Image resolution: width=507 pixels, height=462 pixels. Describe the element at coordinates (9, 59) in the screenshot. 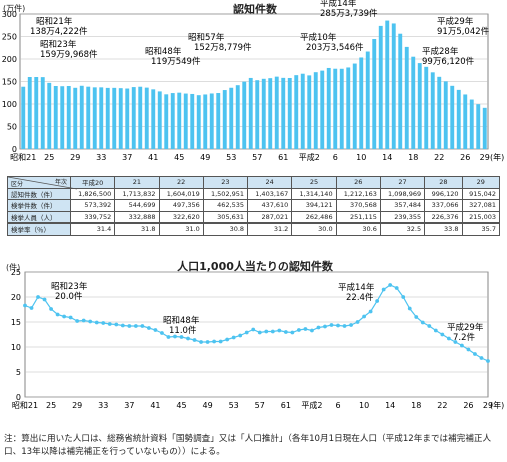

I see `bar-y-tick-label: 200` at that location.